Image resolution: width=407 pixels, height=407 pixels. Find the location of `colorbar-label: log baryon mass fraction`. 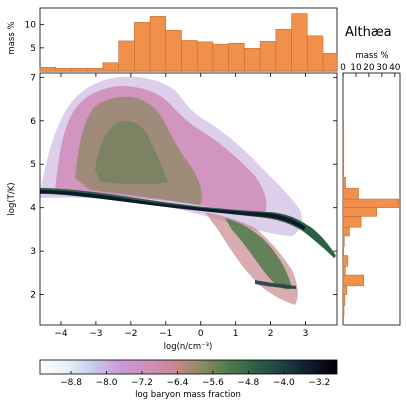

colorbar-label: log baryon mass fraction is located at coordinates (188, 395).